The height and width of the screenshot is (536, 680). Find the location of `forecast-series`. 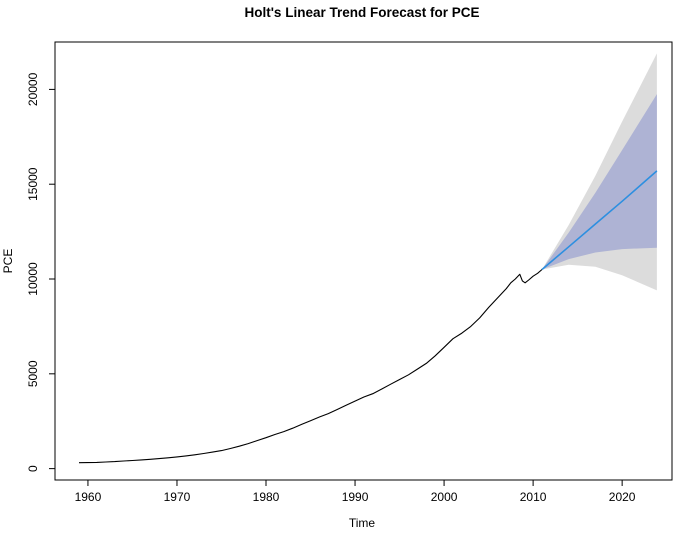

forecast-series is located at coordinates (599, 220).